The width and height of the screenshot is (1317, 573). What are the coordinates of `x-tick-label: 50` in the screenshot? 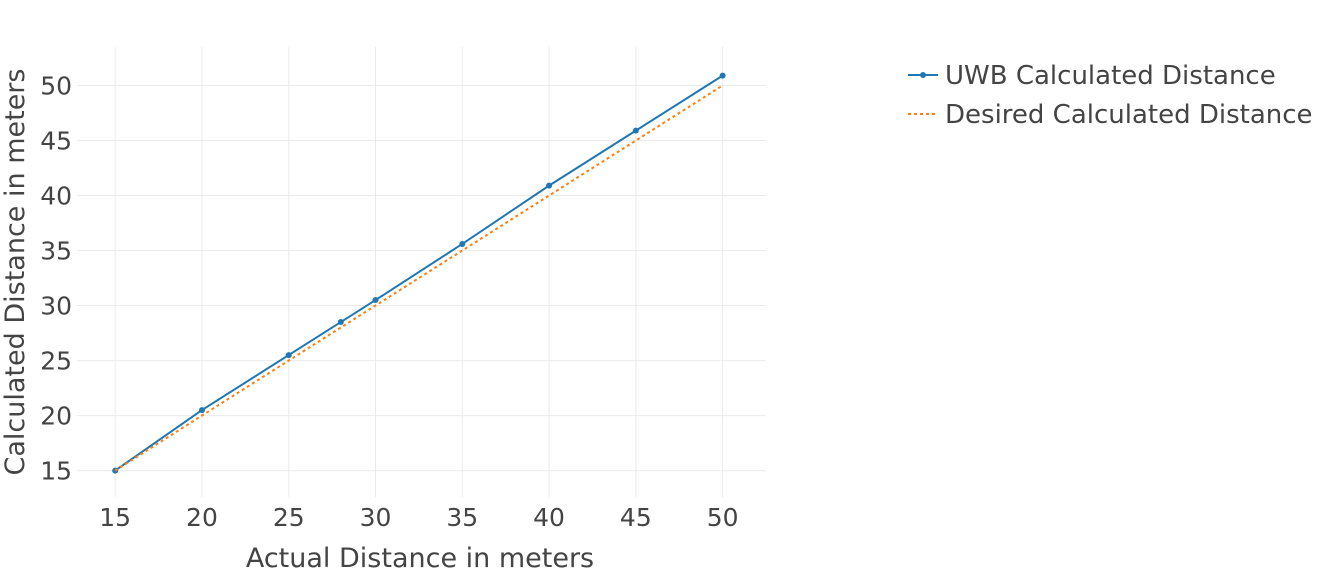 It's located at (723, 517).